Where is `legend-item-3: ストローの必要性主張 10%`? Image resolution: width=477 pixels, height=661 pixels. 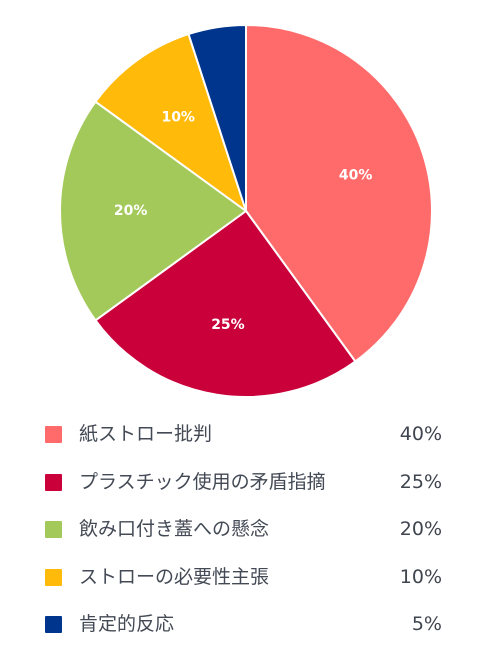
legend-item-3: ストローの必要性主張 10% is located at coordinates (238, 576).